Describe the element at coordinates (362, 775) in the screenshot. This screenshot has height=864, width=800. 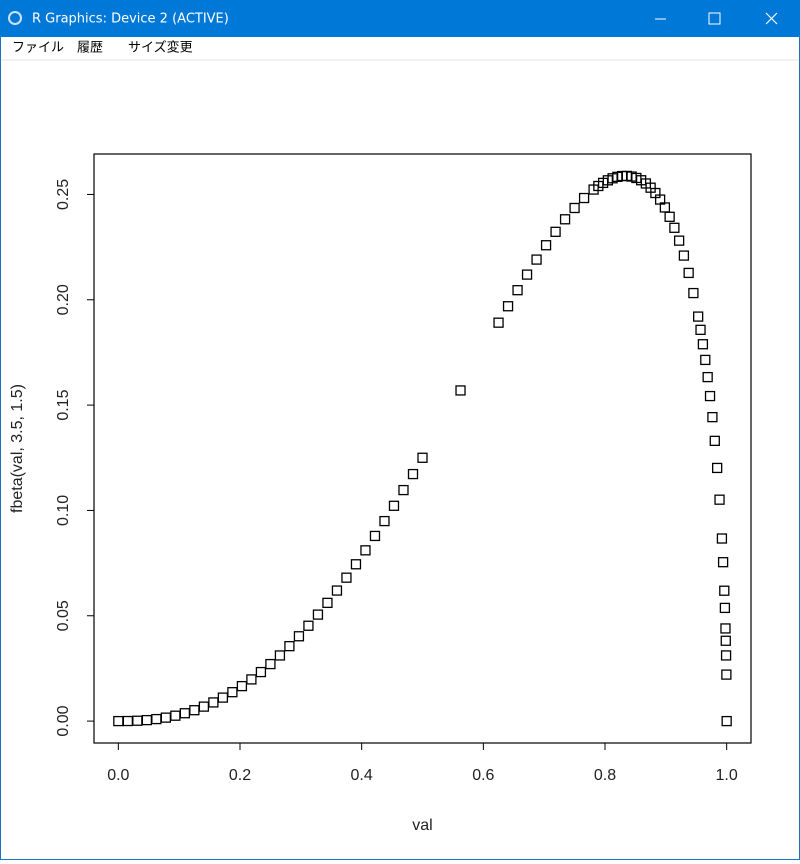
I see `x-tick-label: 0.4` at that location.